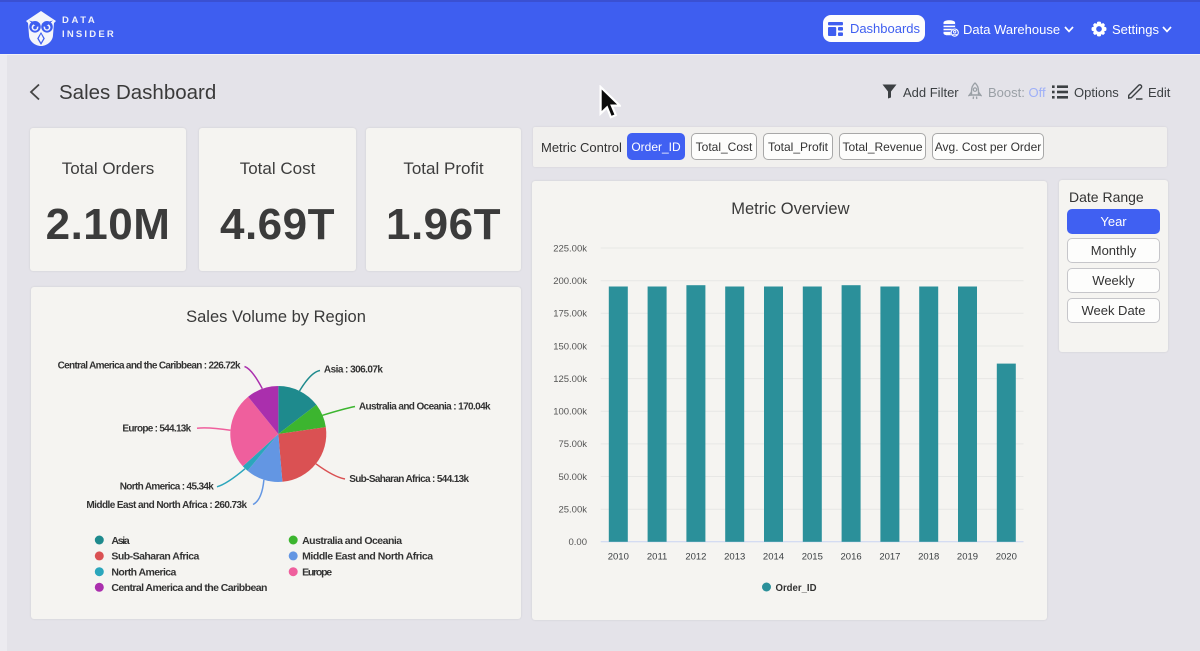 The height and width of the screenshot is (651, 1200). I want to click on svg-text: Europe : 544.13k, so click(156, 428).